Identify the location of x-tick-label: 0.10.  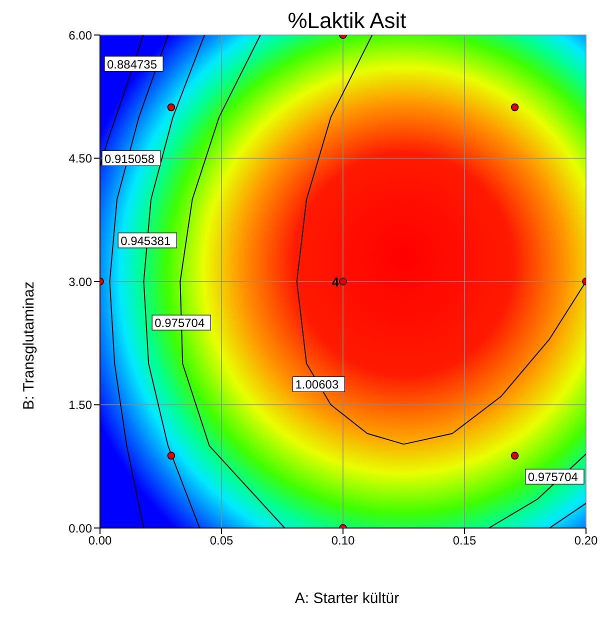
(343, 541).